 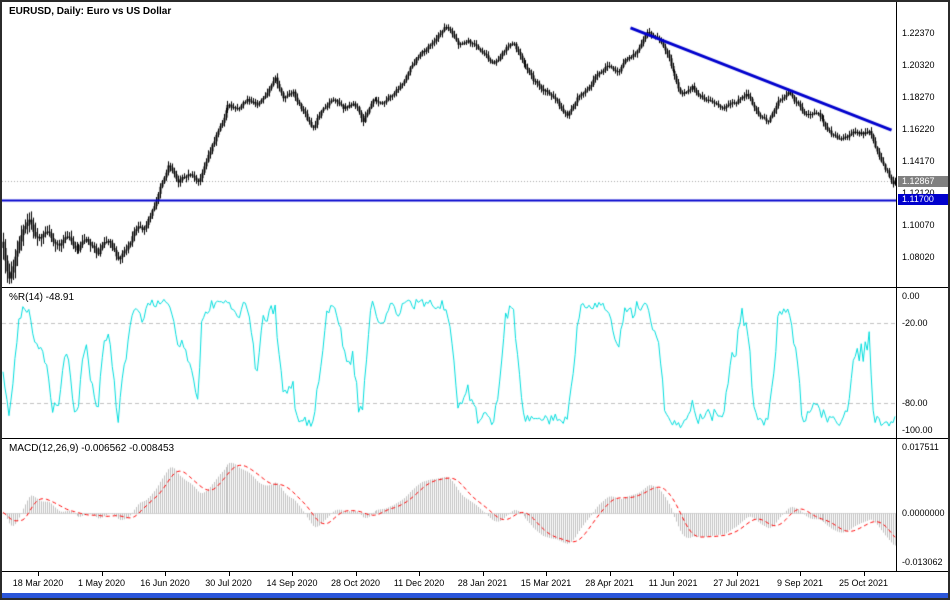 I want to click on x-axis-tick-label: 25 Oct 2021, so click(x=864, y=583).